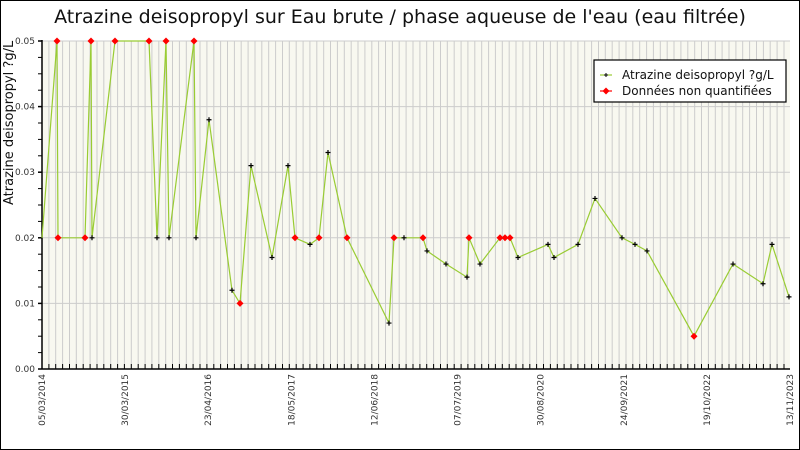 The image size is (800, 450). What do you see at coordinates (25, 173) in the screenshot?
I see `svg-text: 0.03` at bounding box center [25, 173].